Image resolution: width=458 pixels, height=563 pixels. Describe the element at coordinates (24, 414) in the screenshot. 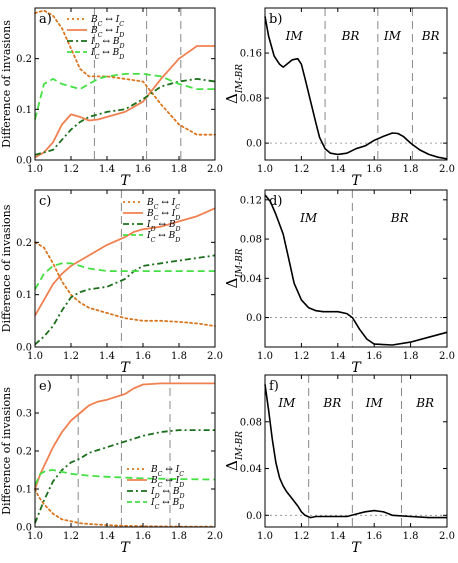

I see `y-tick-label: 0.3` at that location.